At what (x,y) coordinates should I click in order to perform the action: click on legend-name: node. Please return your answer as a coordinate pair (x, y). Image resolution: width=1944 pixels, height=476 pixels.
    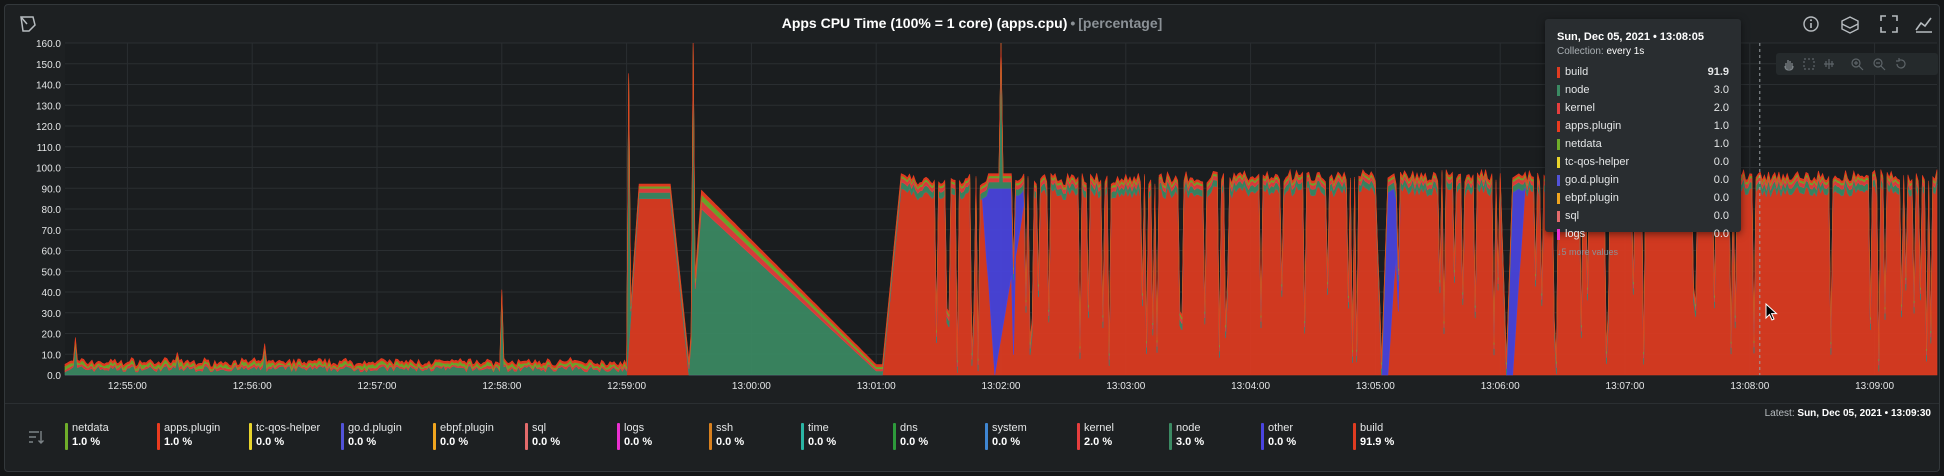
    Looking at the image, I should click on (1188, 428).